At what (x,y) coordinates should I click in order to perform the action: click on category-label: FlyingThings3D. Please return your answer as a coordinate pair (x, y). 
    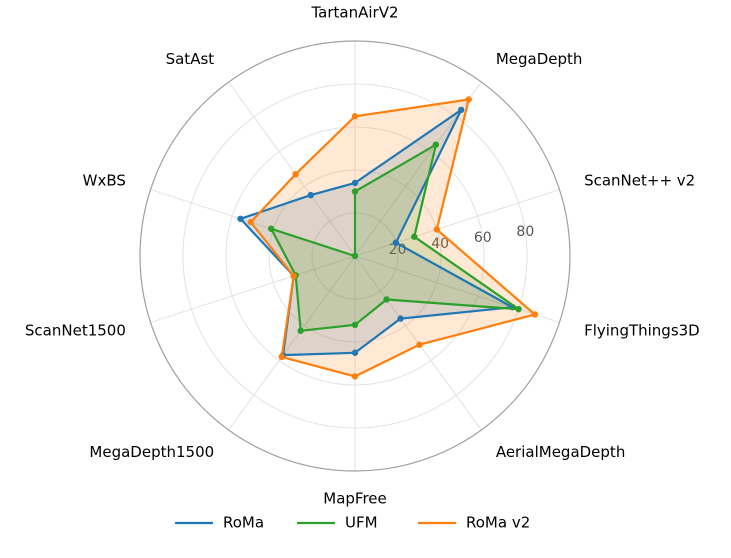
    Looking at the image, I should click on (642, 331).